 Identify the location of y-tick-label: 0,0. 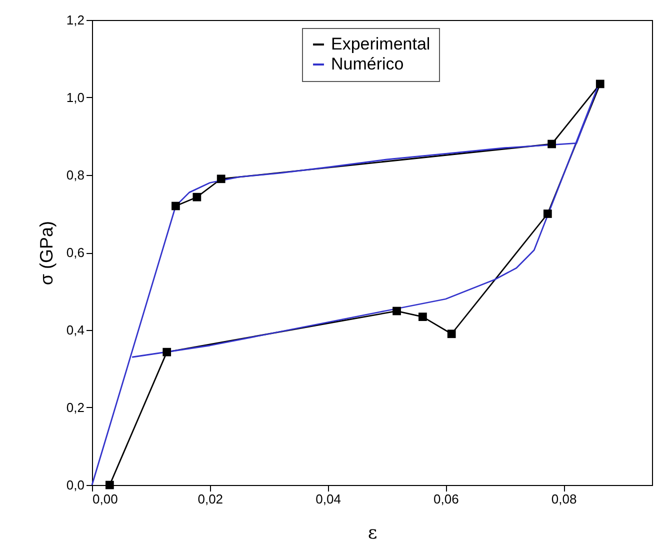
(75, 485).